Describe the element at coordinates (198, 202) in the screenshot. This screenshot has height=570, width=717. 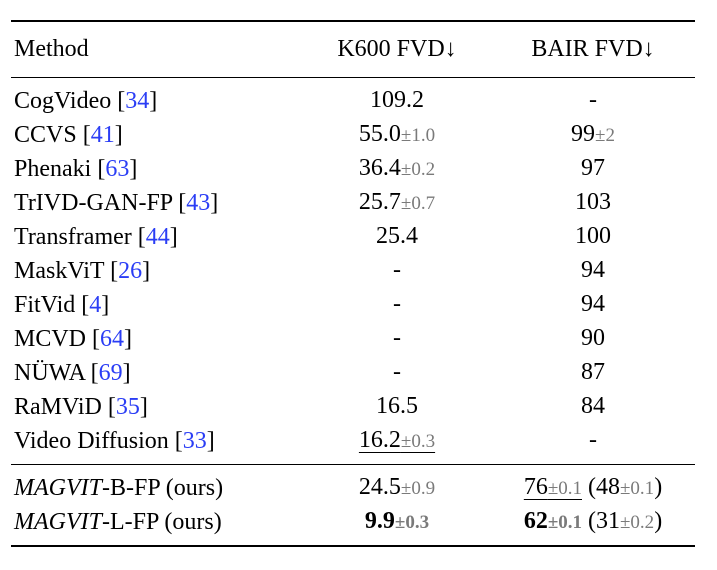
I see `citation-link: 43` at that location.